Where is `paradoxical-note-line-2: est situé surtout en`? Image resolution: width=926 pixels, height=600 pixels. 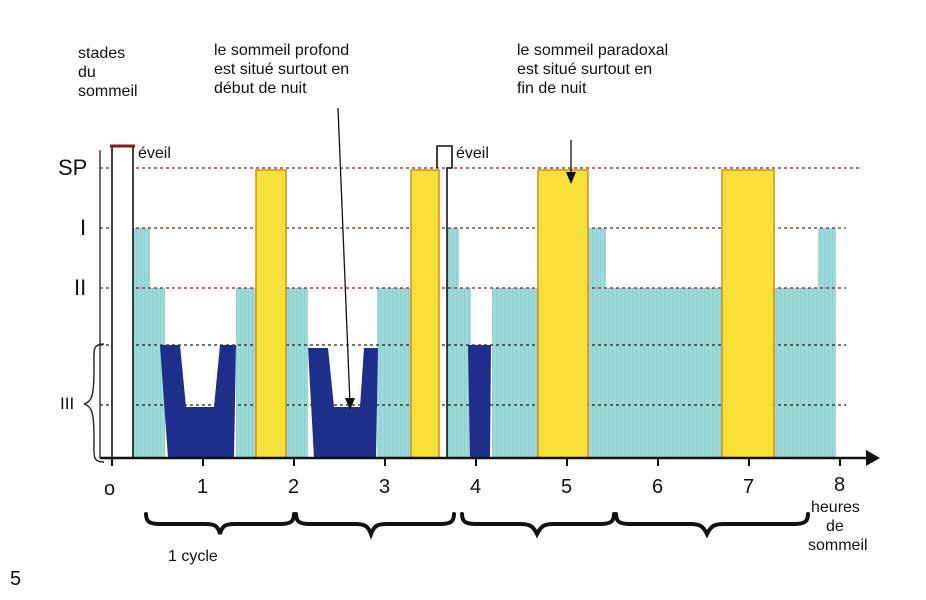 paradoxical-note-line-2: est situé surtout en is located at coordinates (585, 69).